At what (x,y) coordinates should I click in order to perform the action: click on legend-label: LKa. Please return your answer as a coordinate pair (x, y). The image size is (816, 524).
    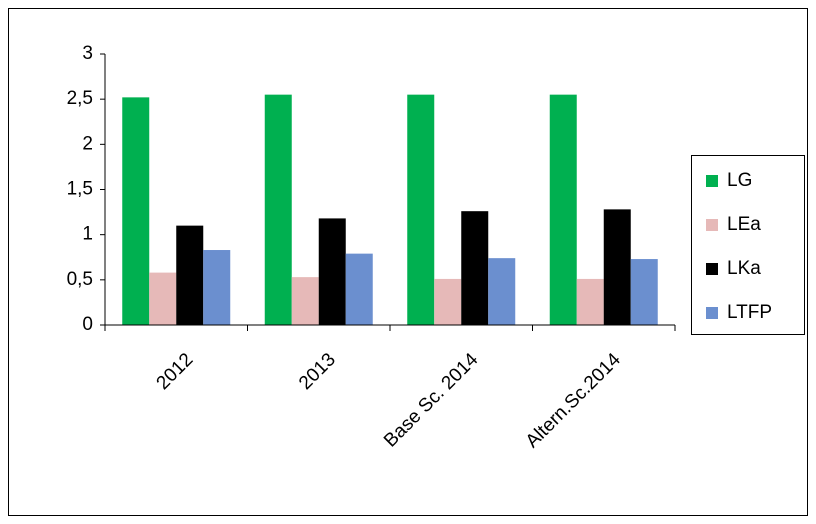
    Looking at the image, I should click on (744, 268).